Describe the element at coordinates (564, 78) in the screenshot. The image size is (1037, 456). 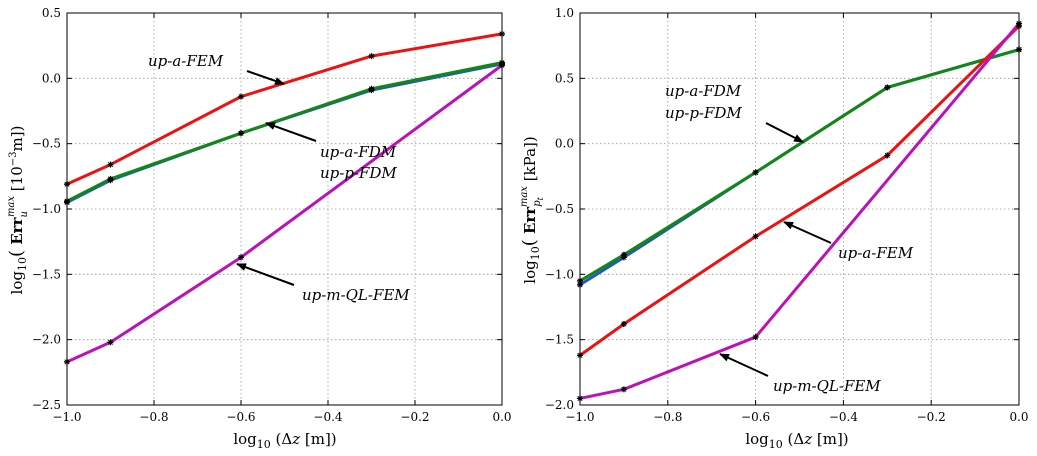
I see `right-y-tick-label: 0.5` at that location.